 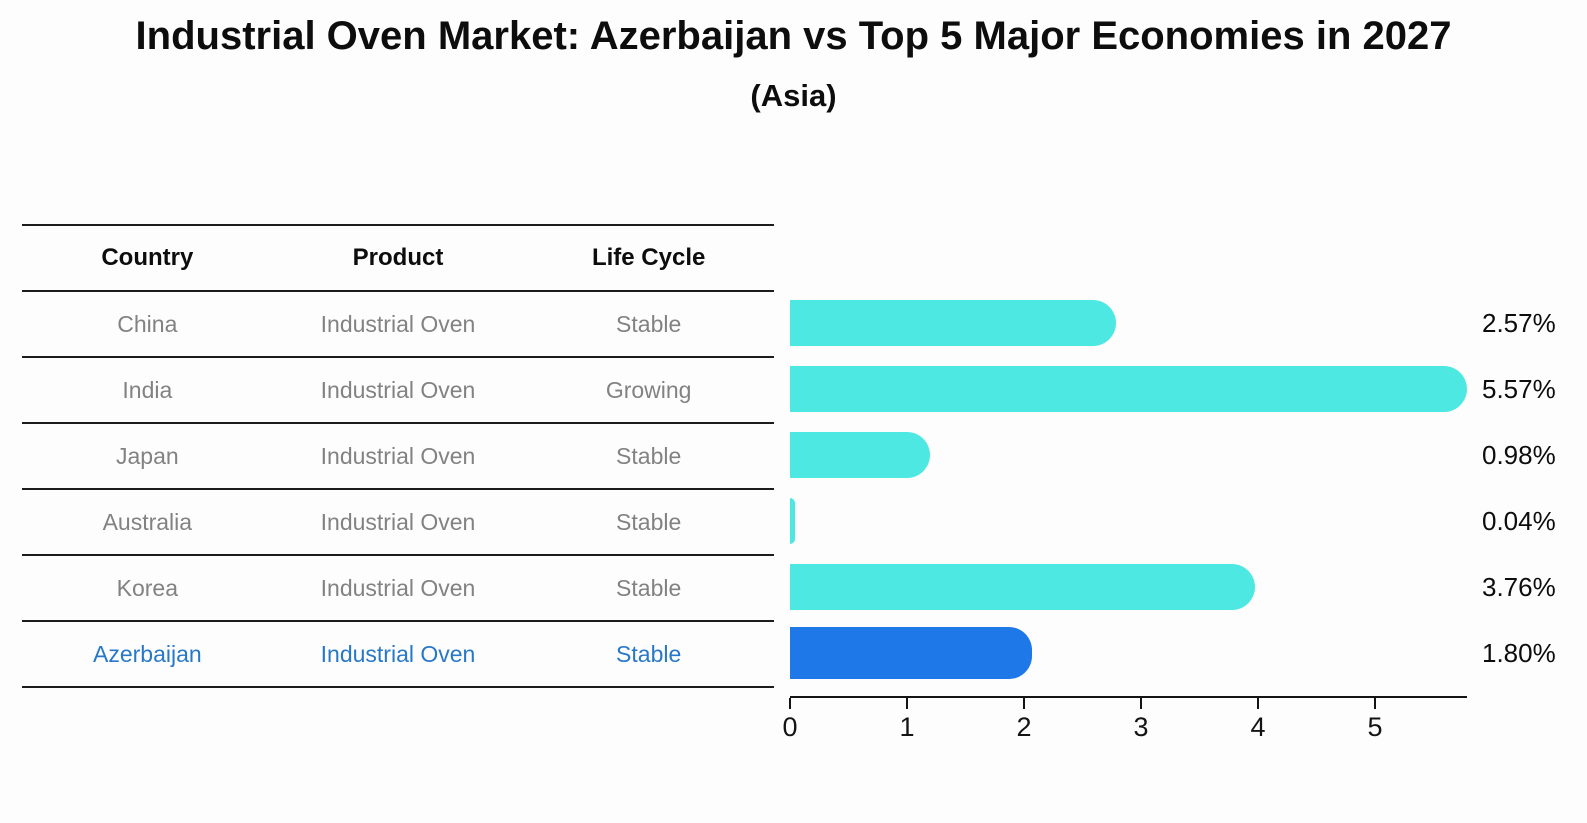 I want to click on bar-australia, so click(x=792, y=521).